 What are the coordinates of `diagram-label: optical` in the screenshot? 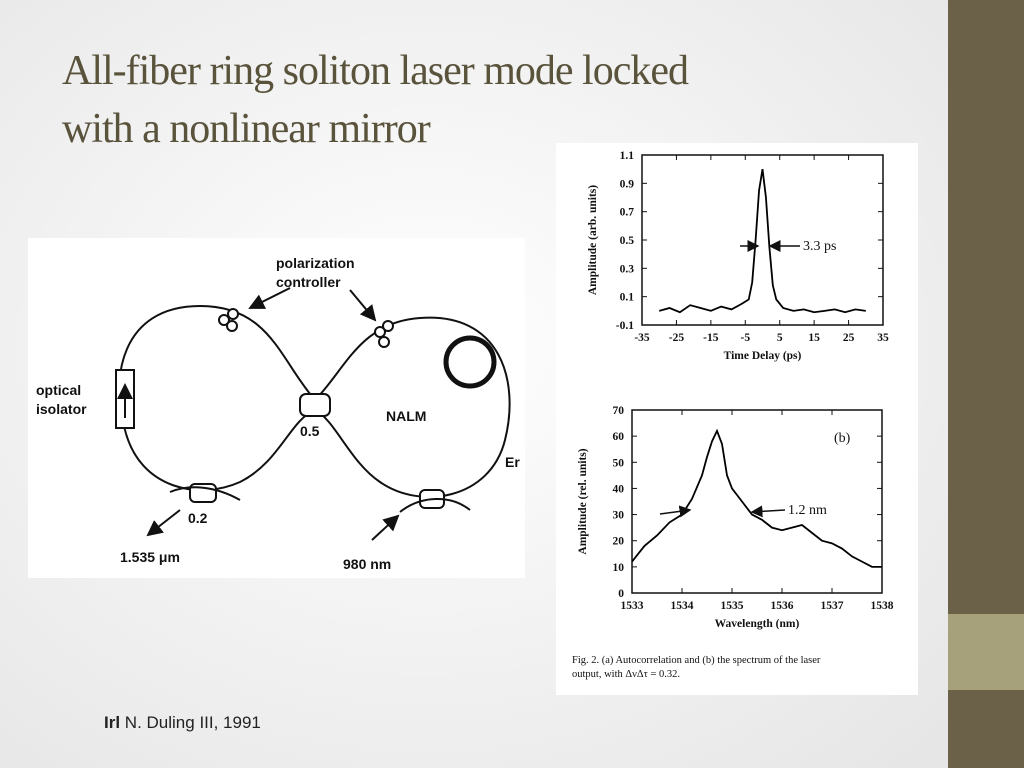 It's located at (58, 390).